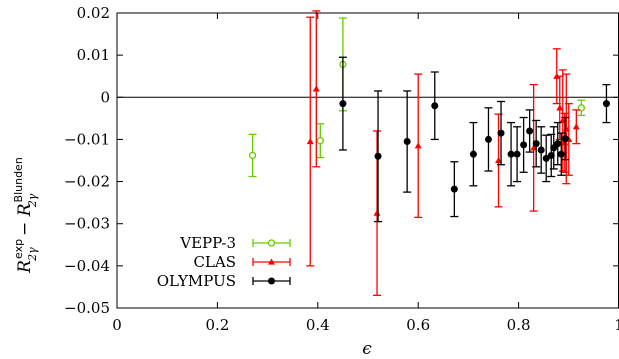 This screenshot has height=359, width=619. I want to click on legend-item-olympus: OLYMPUS, so click(224, 281).